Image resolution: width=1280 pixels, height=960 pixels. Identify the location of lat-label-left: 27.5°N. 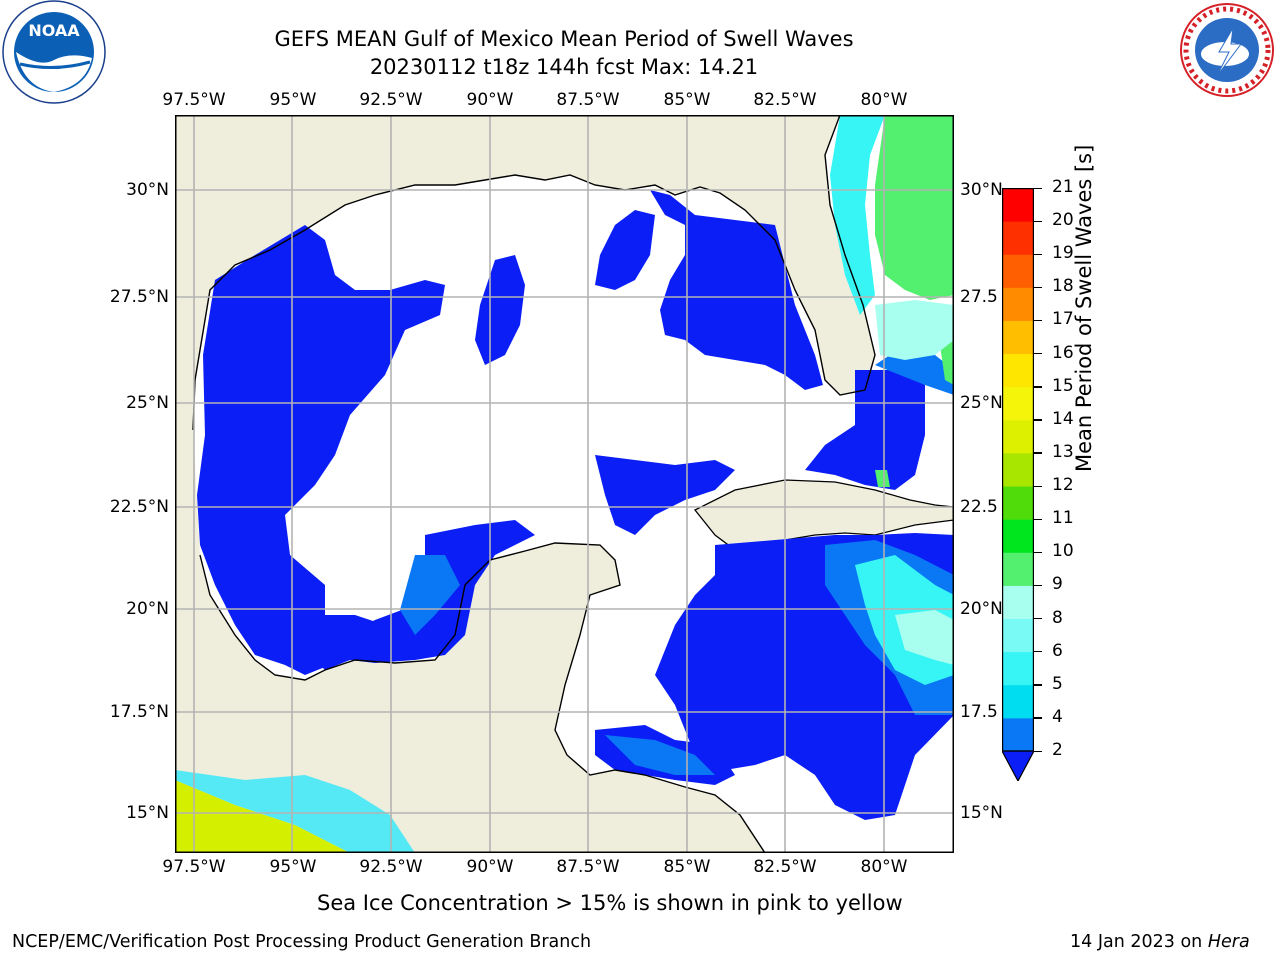
(139, 297).